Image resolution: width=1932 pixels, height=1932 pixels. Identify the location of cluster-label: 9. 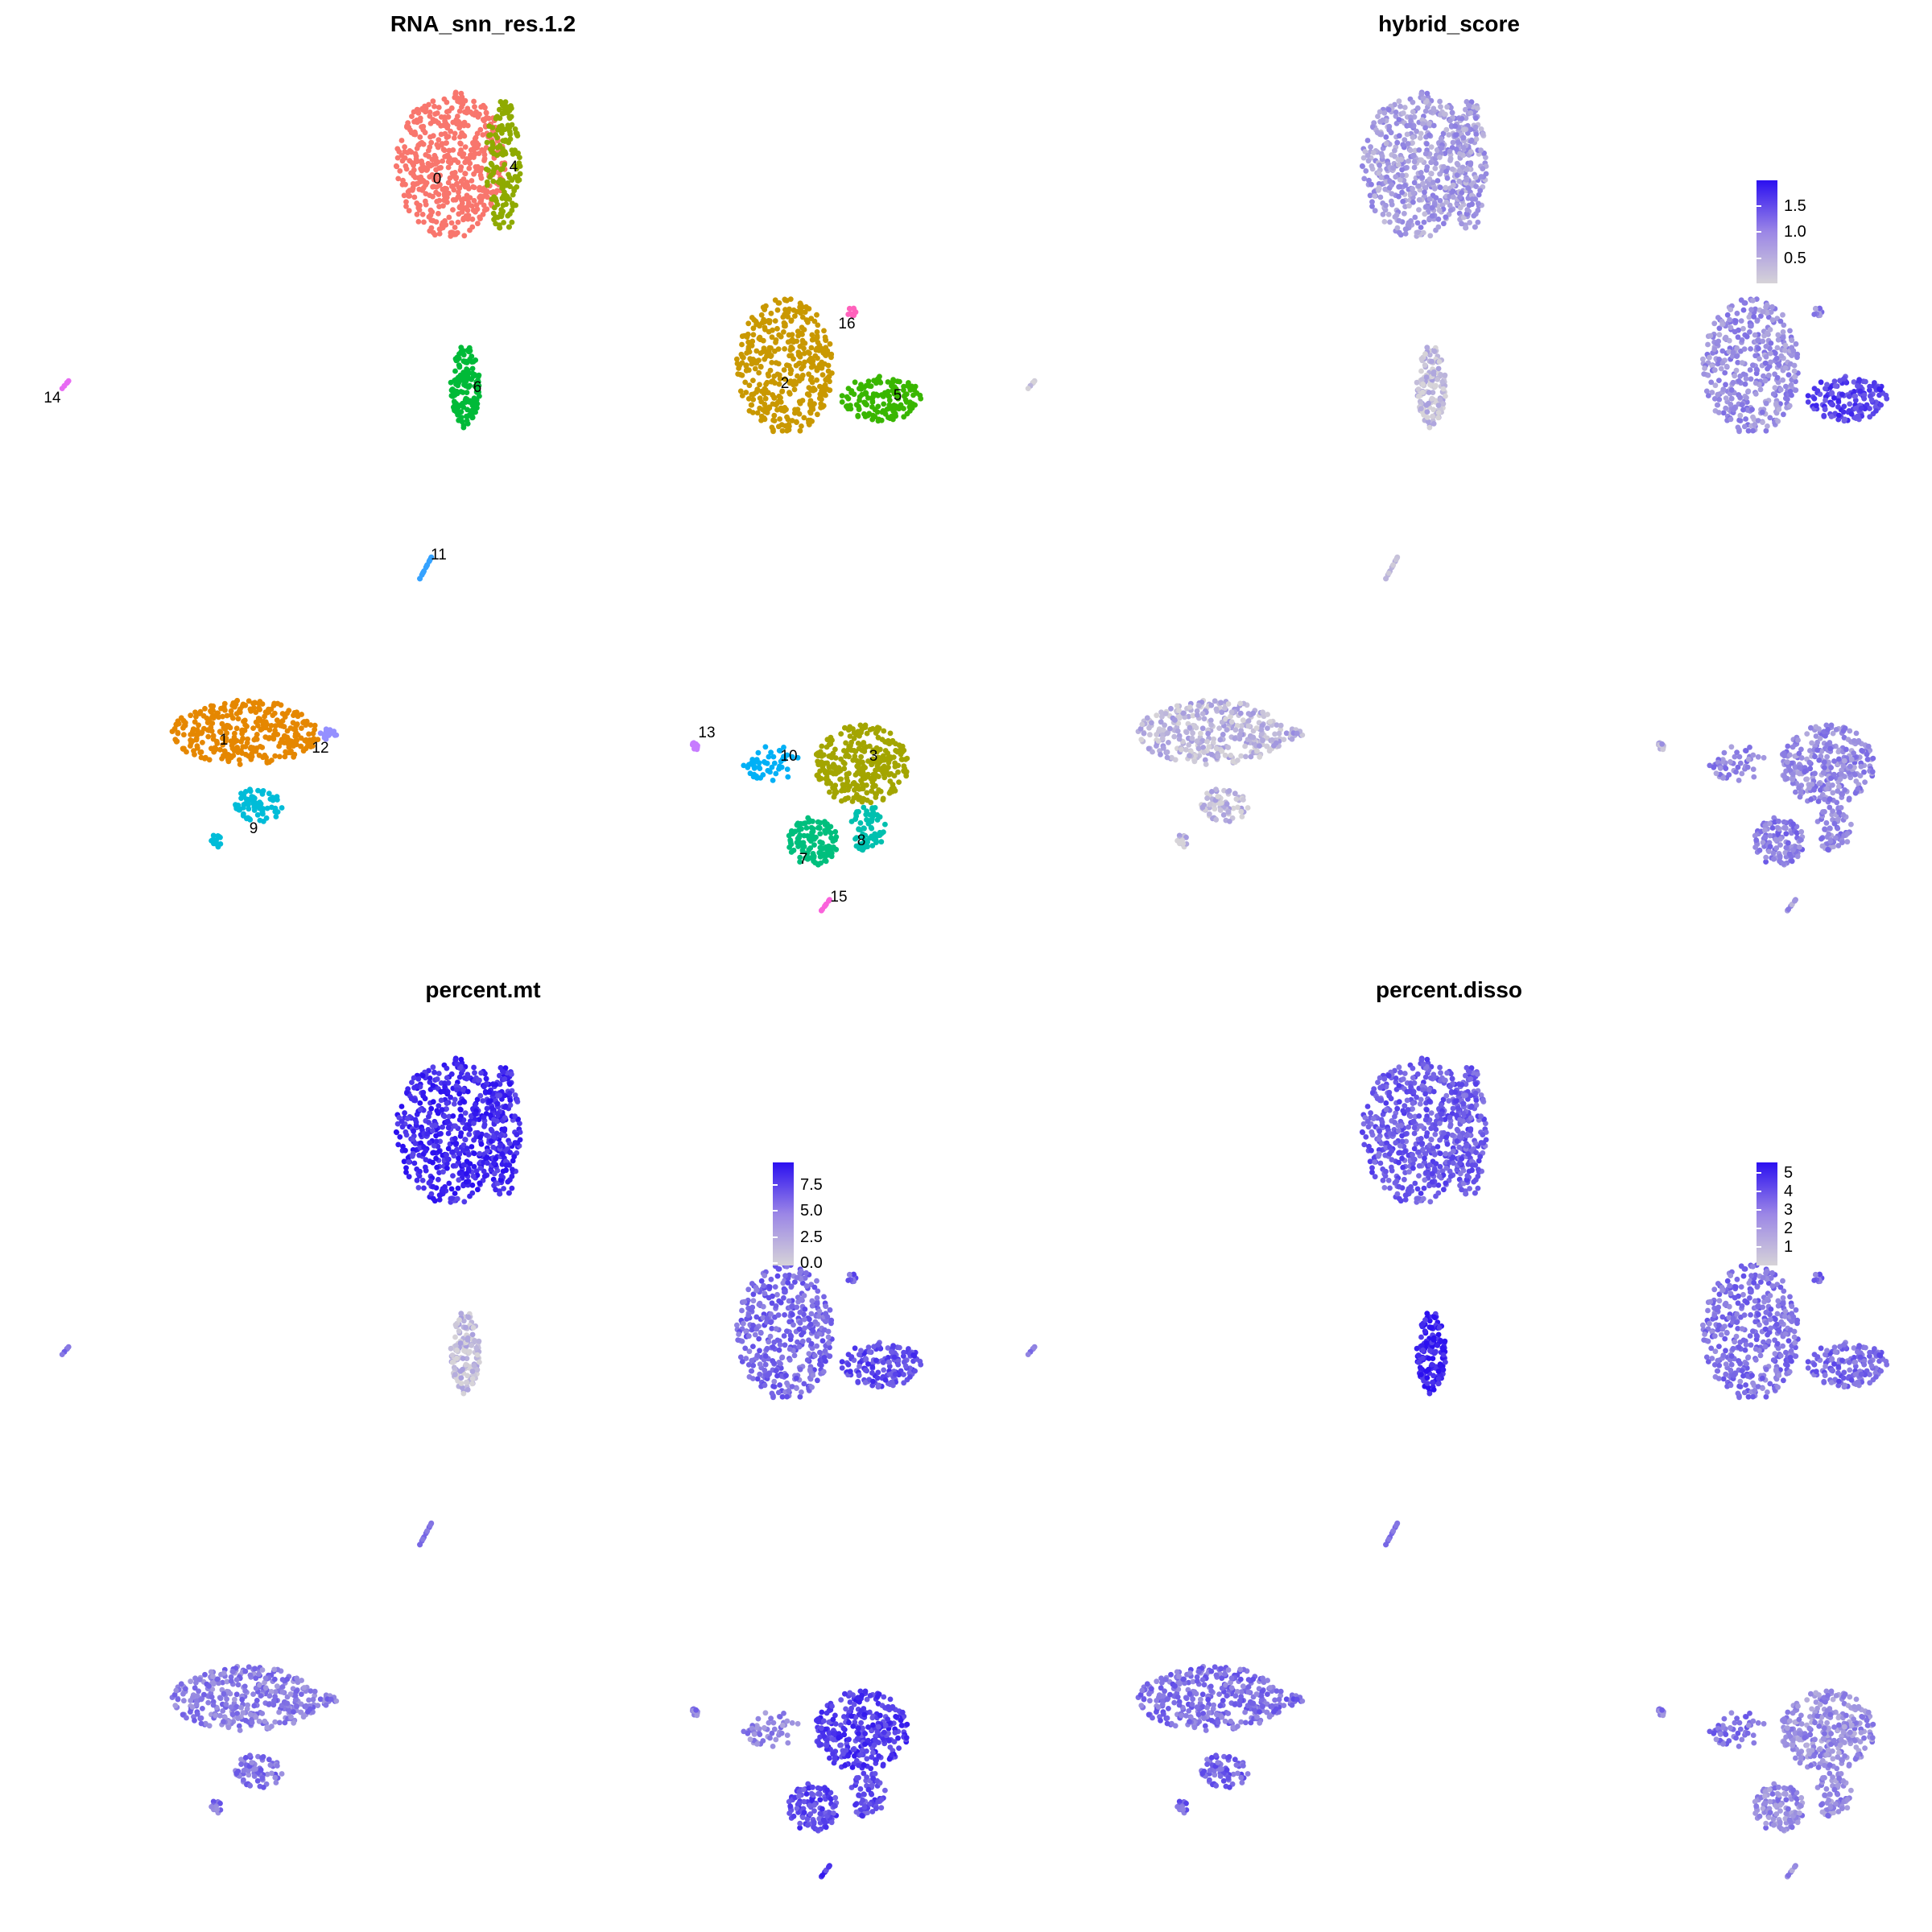
(254, 828).